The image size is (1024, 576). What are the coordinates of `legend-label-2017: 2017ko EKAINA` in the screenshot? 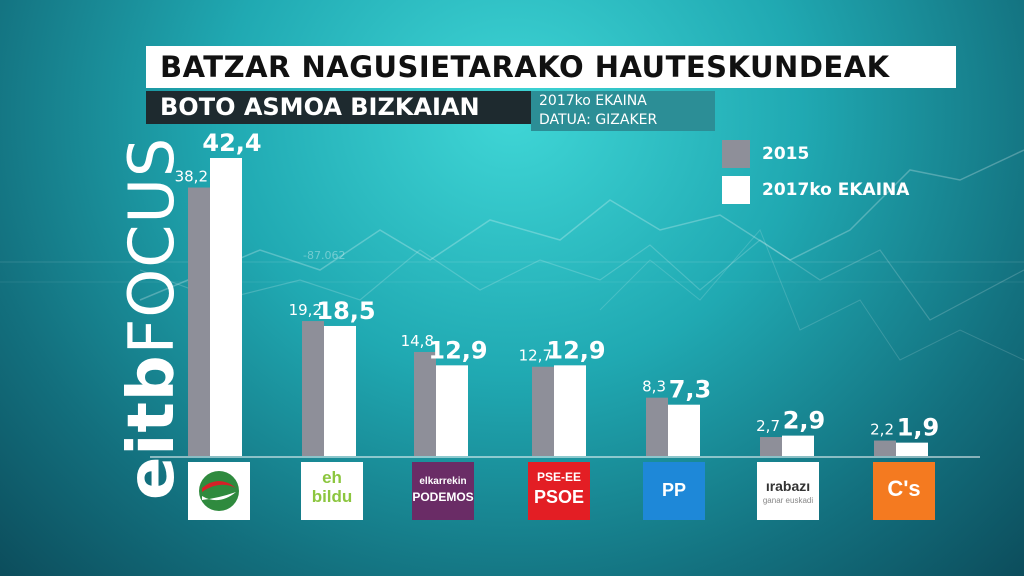 It's located at (836, 190).